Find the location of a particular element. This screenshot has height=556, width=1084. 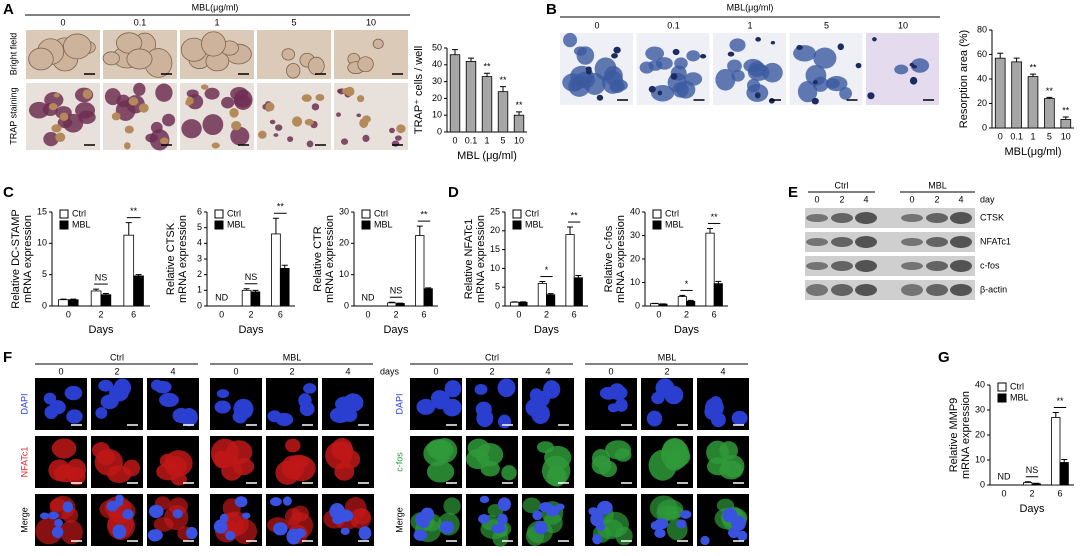

x-tick-label: 0 is located at coordinates (68, 314).